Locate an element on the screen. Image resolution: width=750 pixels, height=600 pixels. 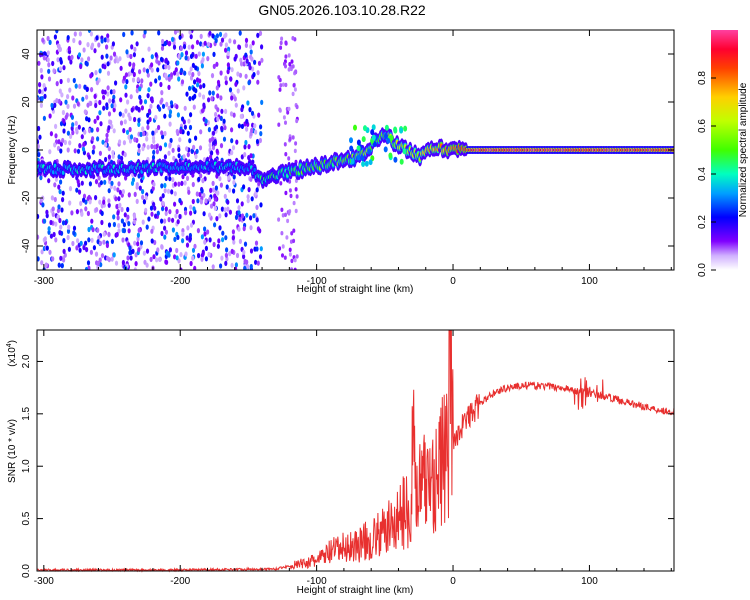
y-tick-label: 0.0 is located at coordinates (26, 571).